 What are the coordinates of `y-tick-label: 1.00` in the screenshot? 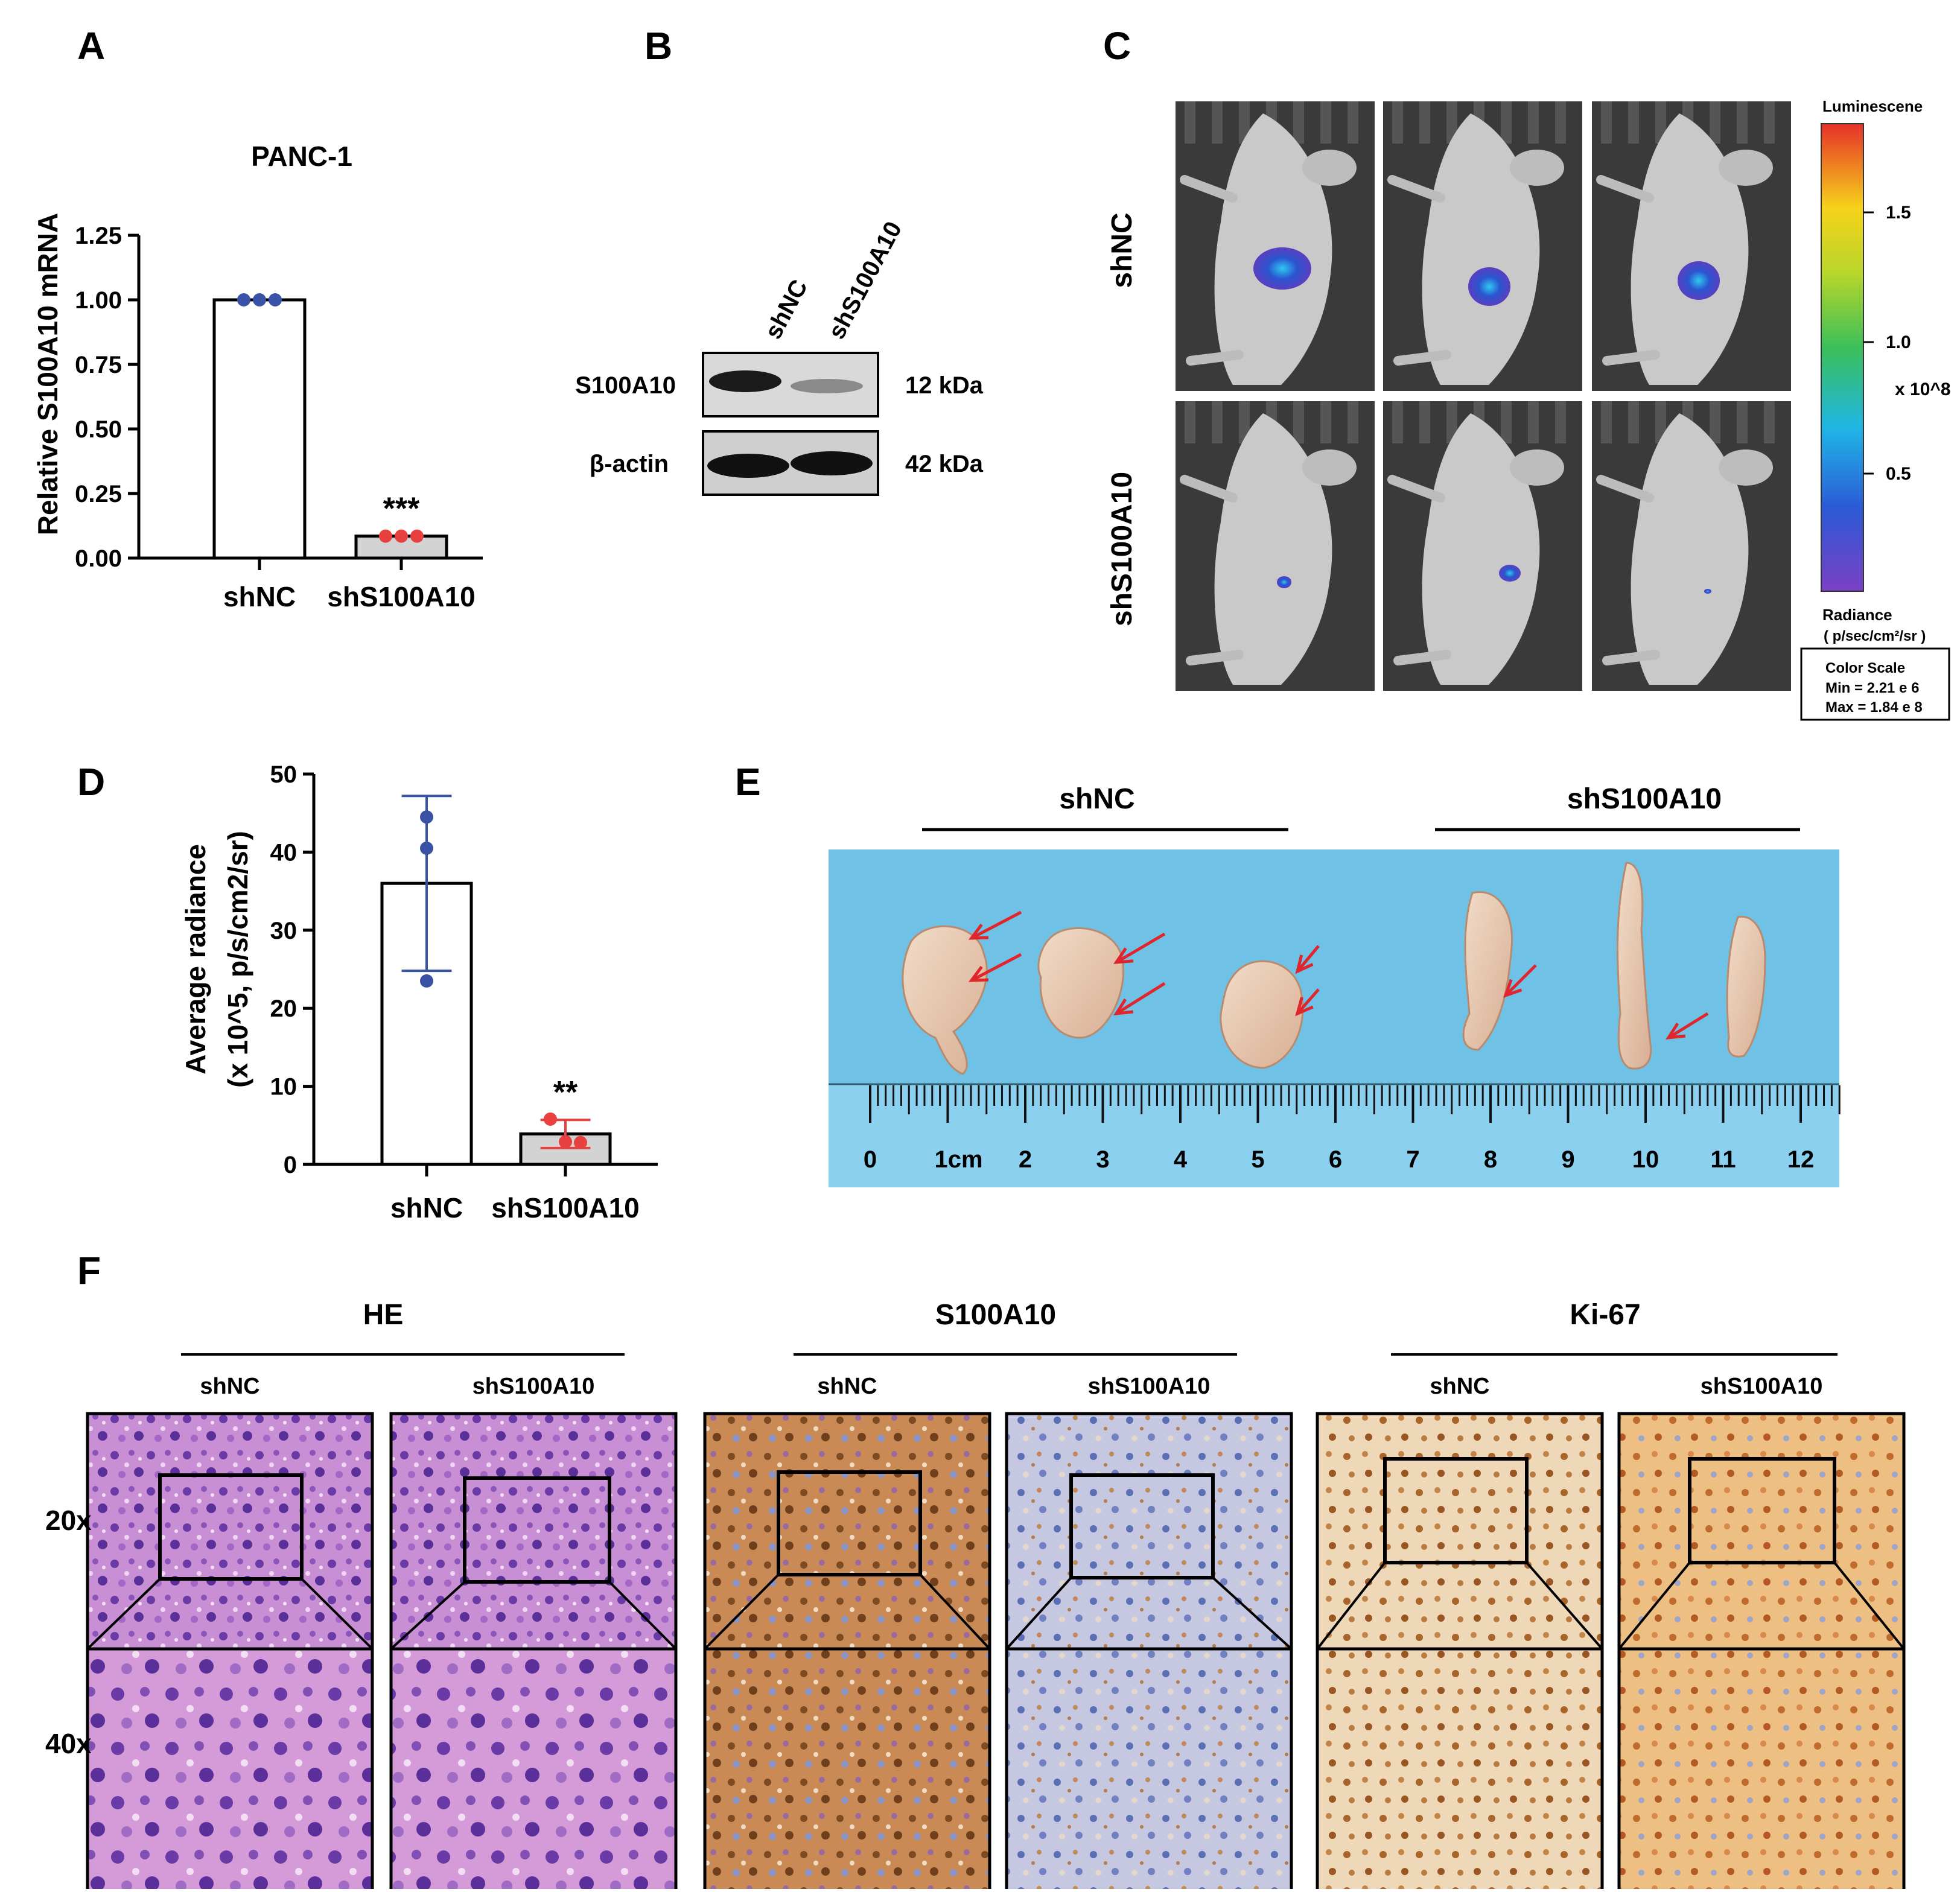 It's located at (98, 300).